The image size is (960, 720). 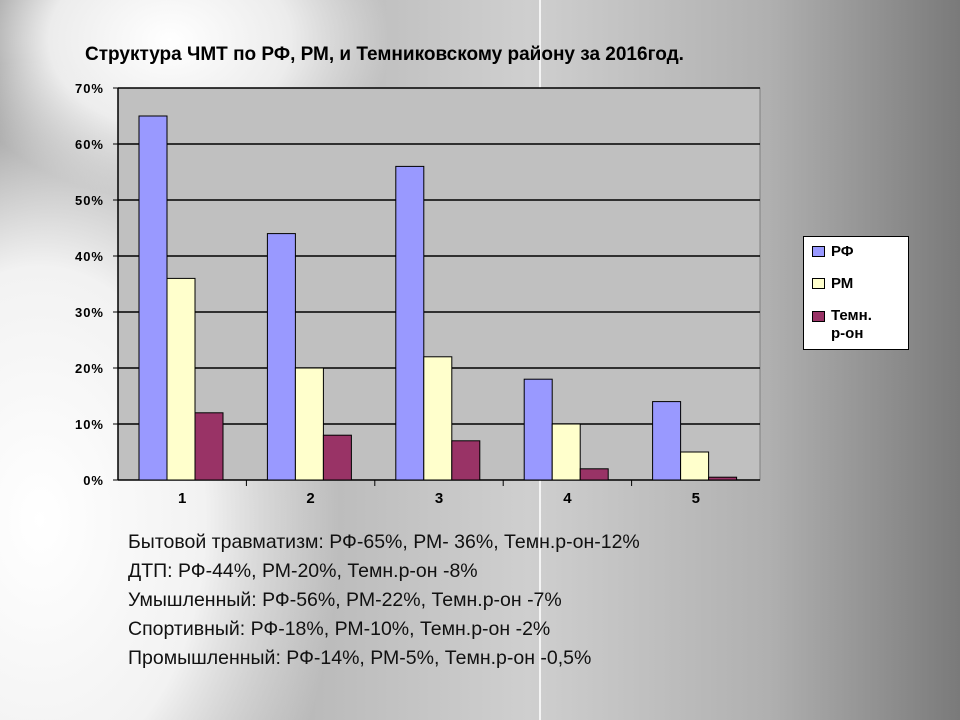 I want to click on x-tick-label: 2, so click(x=310, y=498).